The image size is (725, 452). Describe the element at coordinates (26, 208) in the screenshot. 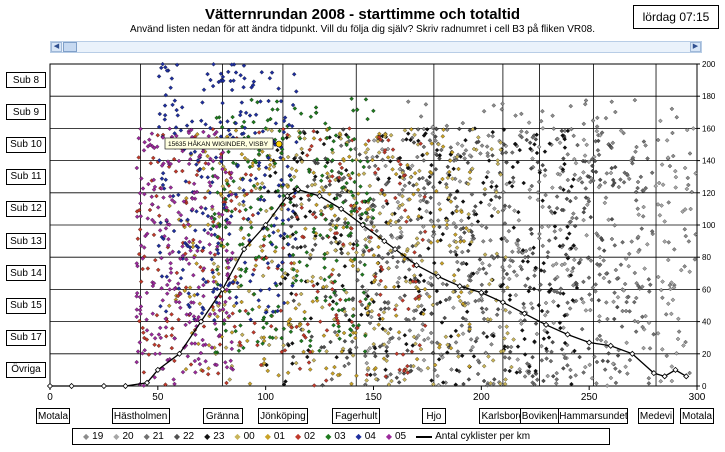

I see `sub-button: Sub 12` at that location.